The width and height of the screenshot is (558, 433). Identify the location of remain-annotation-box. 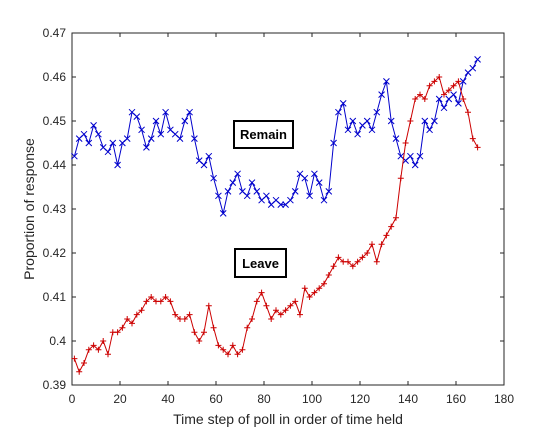
(263, 134).